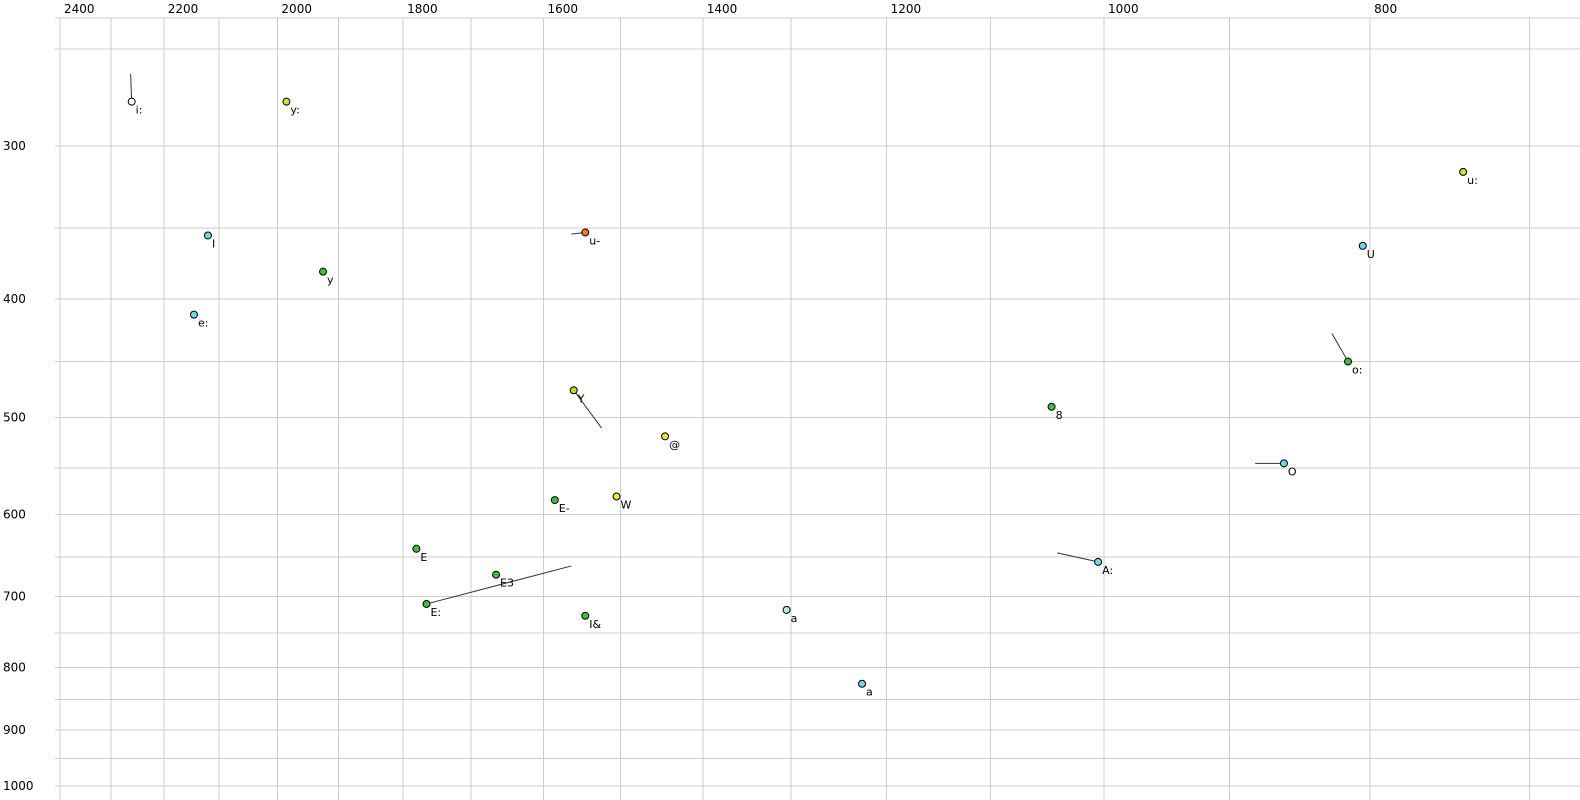 Image resolution: width=1580 pixels, height=800 pixels. Describe the element at coordinates (79, 9) in the screenshot. I see `x-tick-label: 2400` at that location.